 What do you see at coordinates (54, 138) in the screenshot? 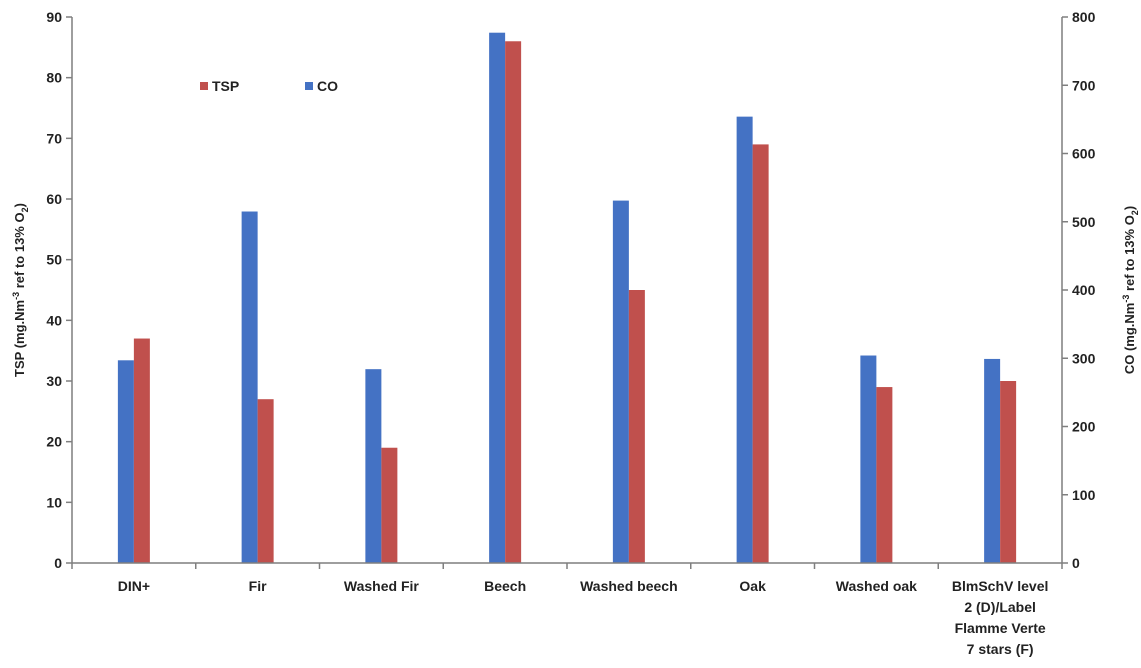
I see `y-left-tick-7: 70` at bounding box center [54, 138].